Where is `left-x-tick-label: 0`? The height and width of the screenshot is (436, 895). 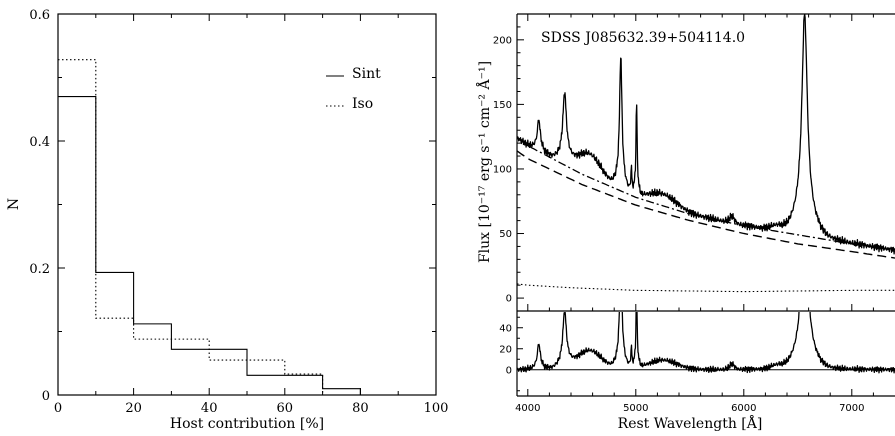
left-x-tick-label: 0 is located at coordinates (58, 408).